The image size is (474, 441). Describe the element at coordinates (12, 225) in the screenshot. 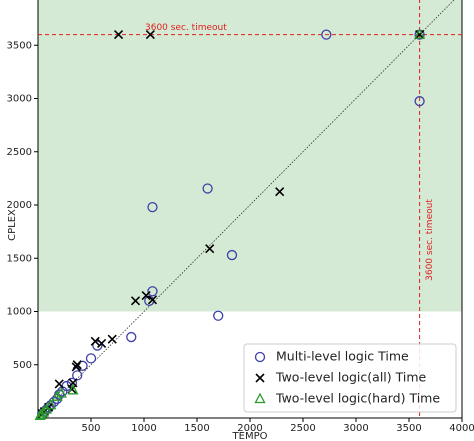

I see `y-axis-label: CPLEX` at that location.